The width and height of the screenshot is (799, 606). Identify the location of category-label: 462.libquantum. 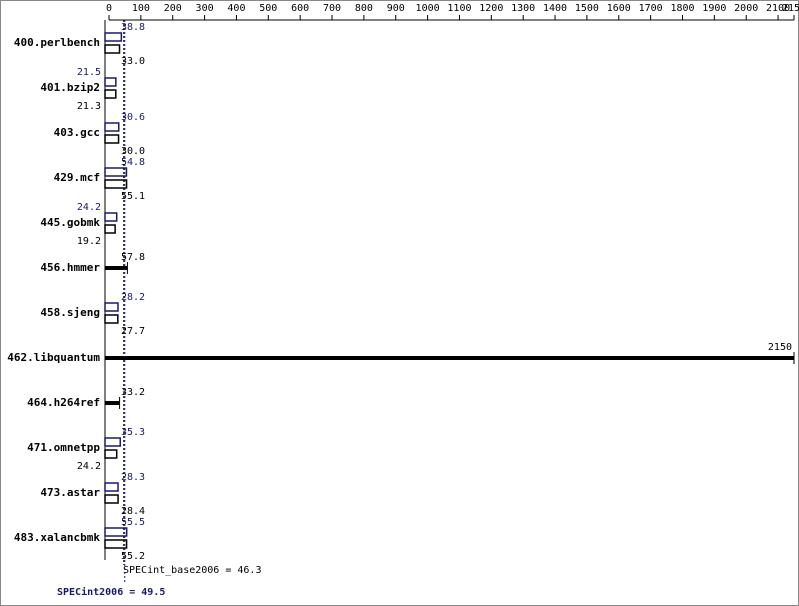
(53, 357).